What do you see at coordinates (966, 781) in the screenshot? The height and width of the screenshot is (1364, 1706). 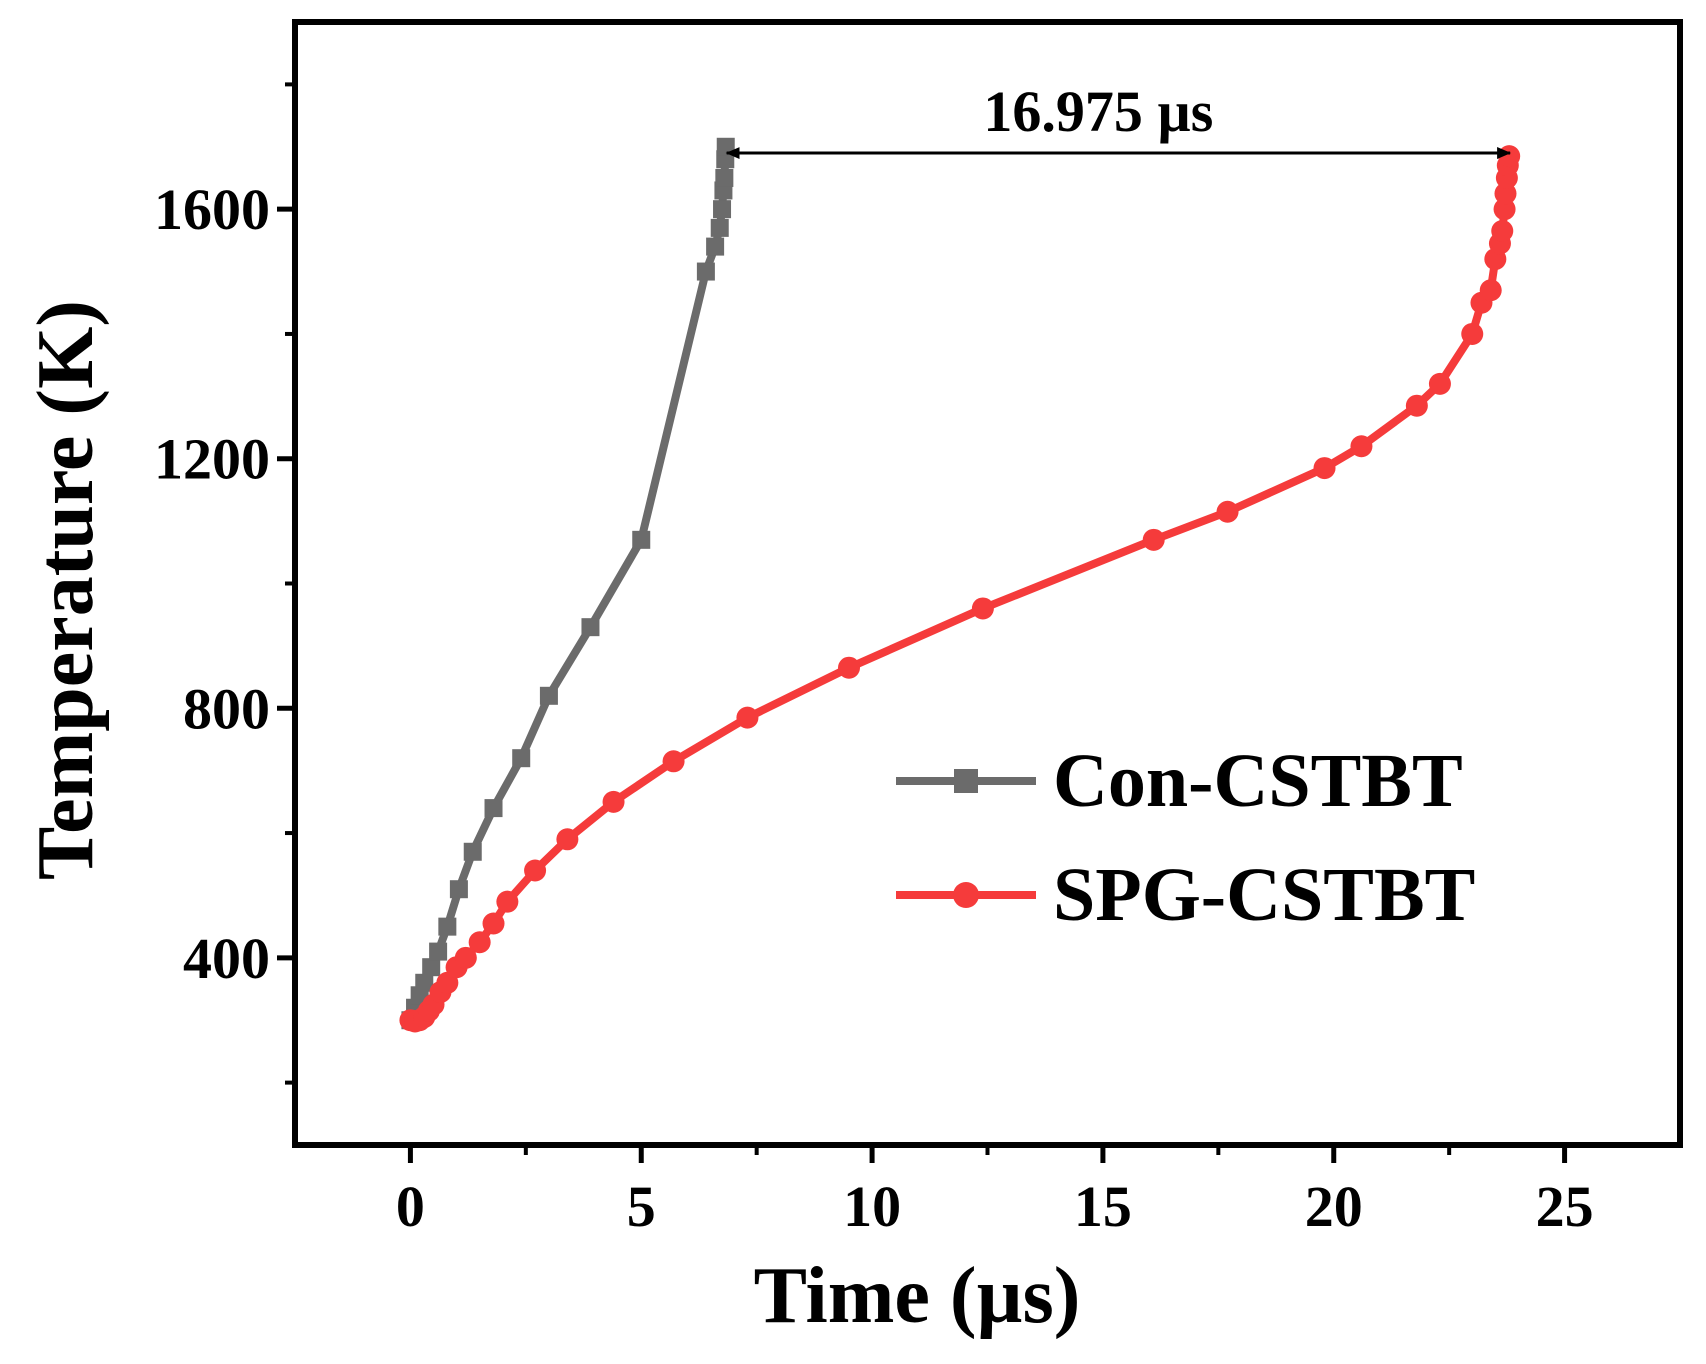 I see `legend-marker-con-cstbt` at bounding box center [966, 781].